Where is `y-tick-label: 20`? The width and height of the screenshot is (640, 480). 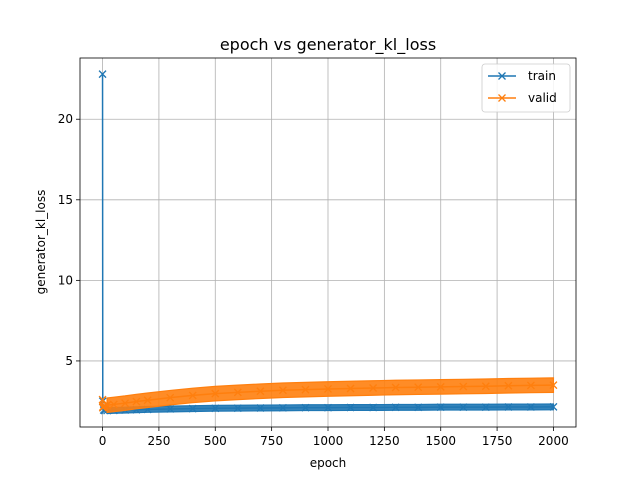
y-tick-label: 20 is located at coordinates (65, 119).